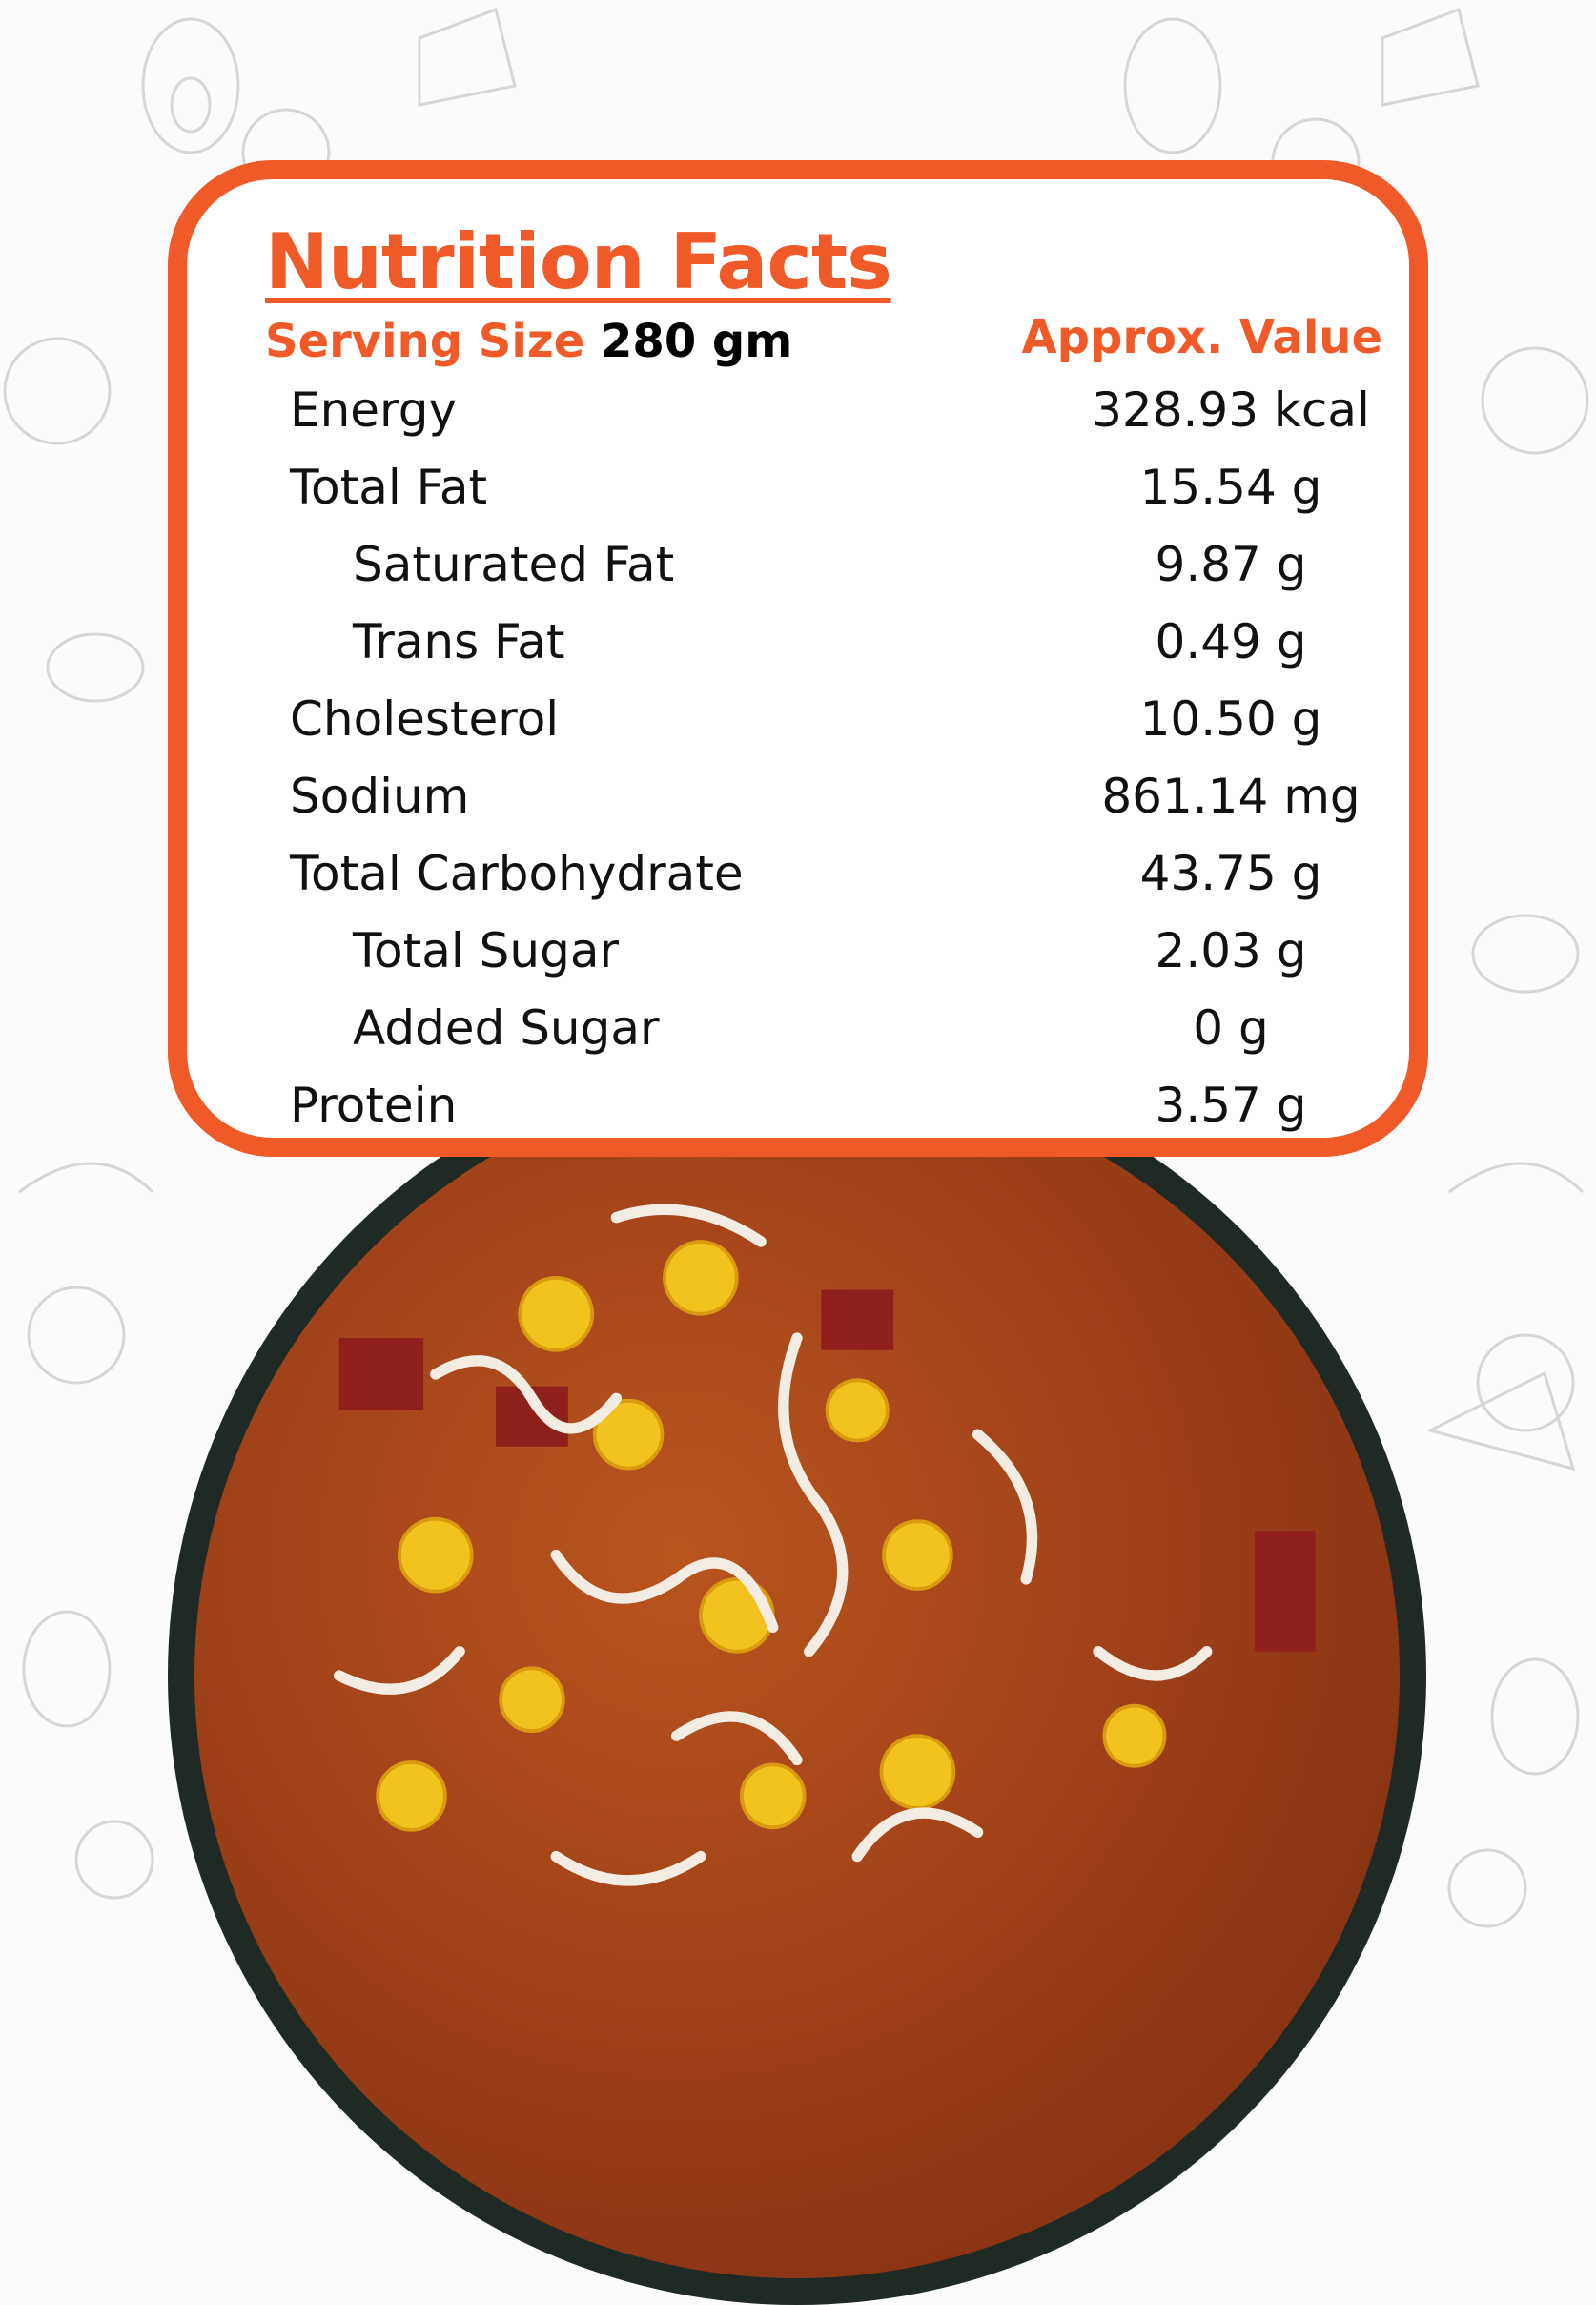 The image size is (1596, 2305). I want to click on nutrient-row-saturated-fat: Saturated Fat 9.87 g, so click(798, 568).